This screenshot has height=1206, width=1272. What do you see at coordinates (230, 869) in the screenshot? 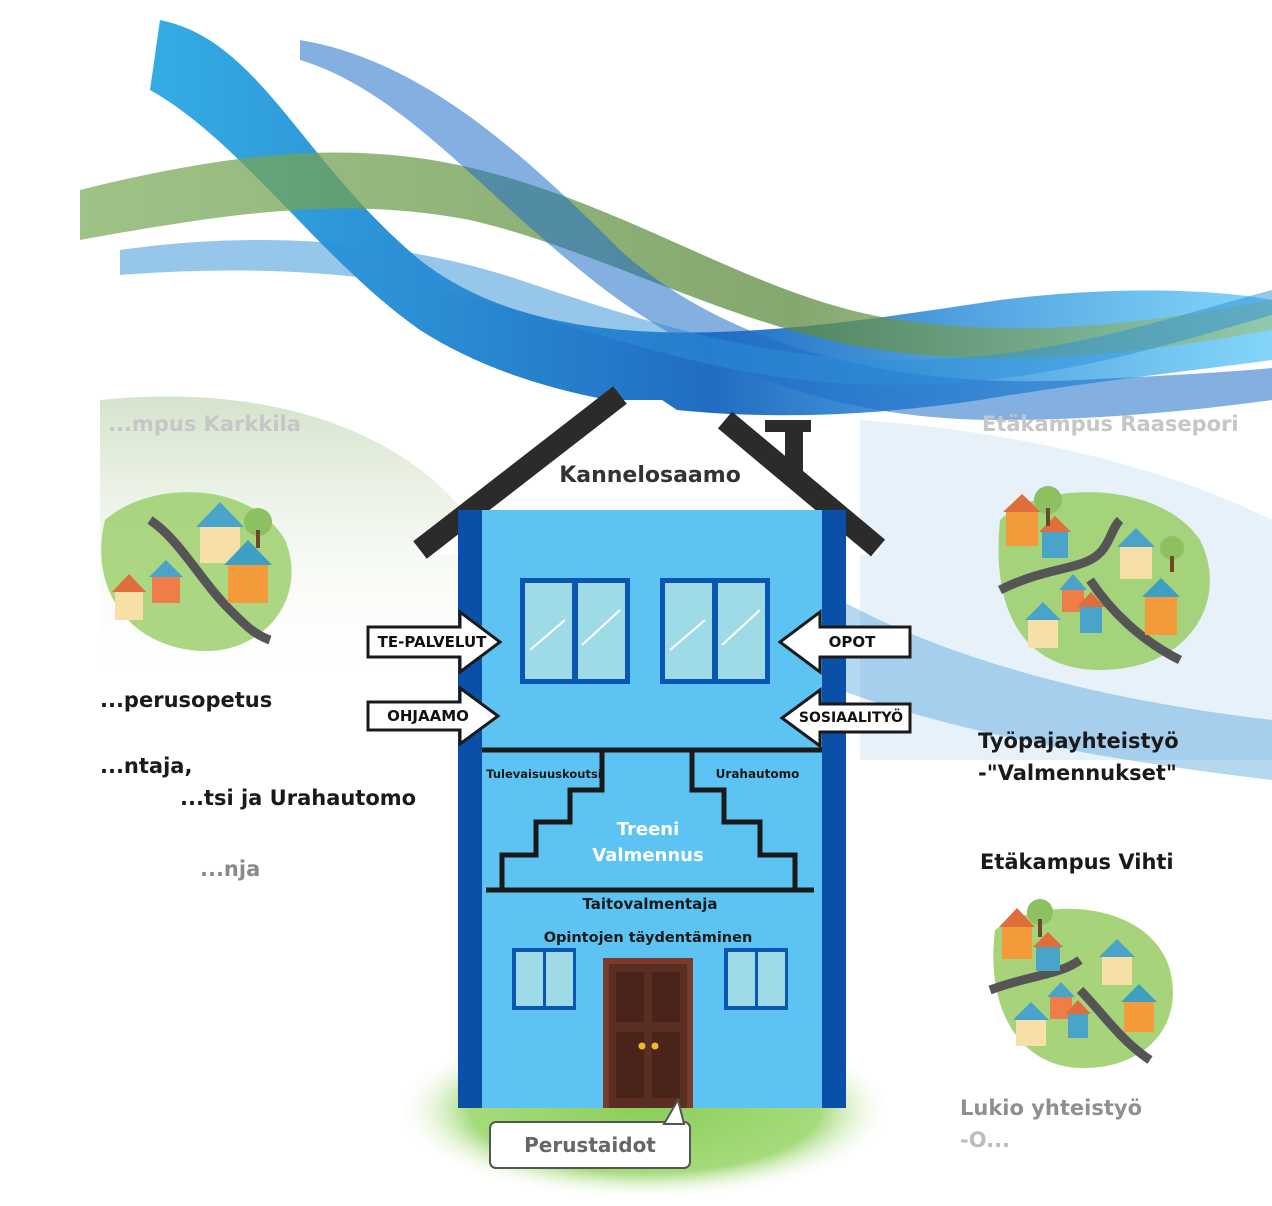
I see `left-campus-line4: ...nja` at bounding box center [230, 869].